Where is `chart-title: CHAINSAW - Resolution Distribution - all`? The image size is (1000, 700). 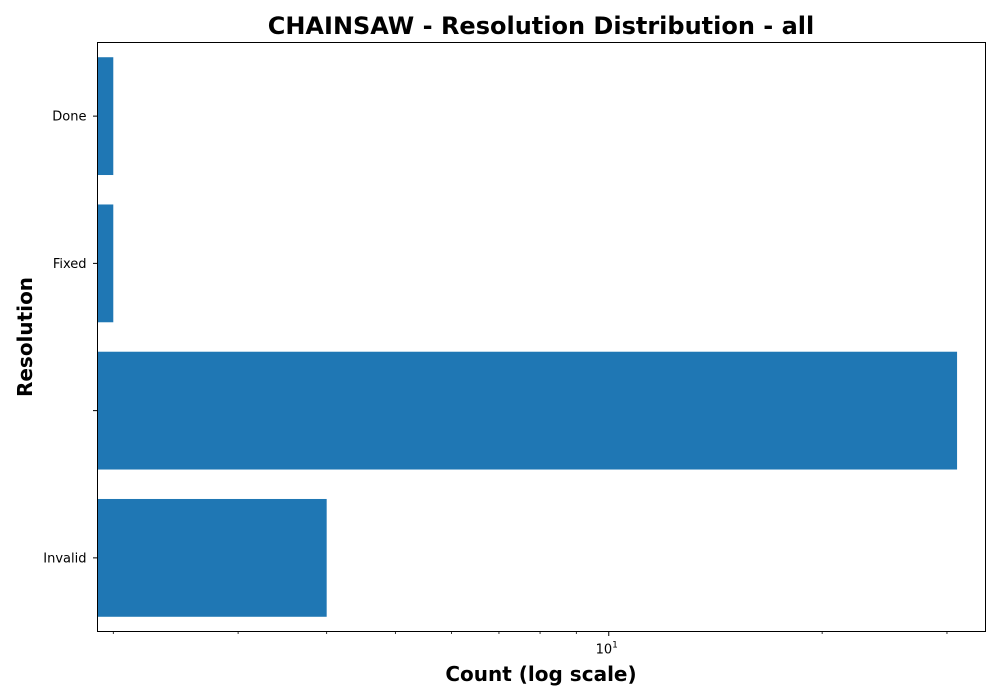
chart-title: CHAINSAW - Resolution Distribution - all is located at coordinates (541, 26).